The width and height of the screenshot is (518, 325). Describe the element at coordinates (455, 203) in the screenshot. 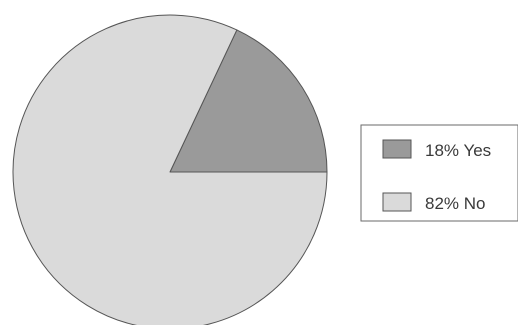

I see `legend-label-no: 82% No` at that location.